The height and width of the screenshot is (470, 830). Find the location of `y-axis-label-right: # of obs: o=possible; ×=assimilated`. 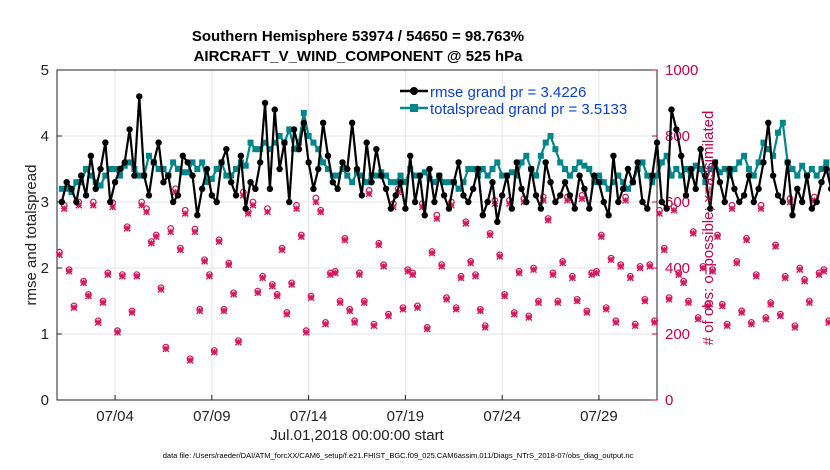

y-axis-label-right: # of obs: o=possible; ×=assimilated is located at coordinates (708, 228).